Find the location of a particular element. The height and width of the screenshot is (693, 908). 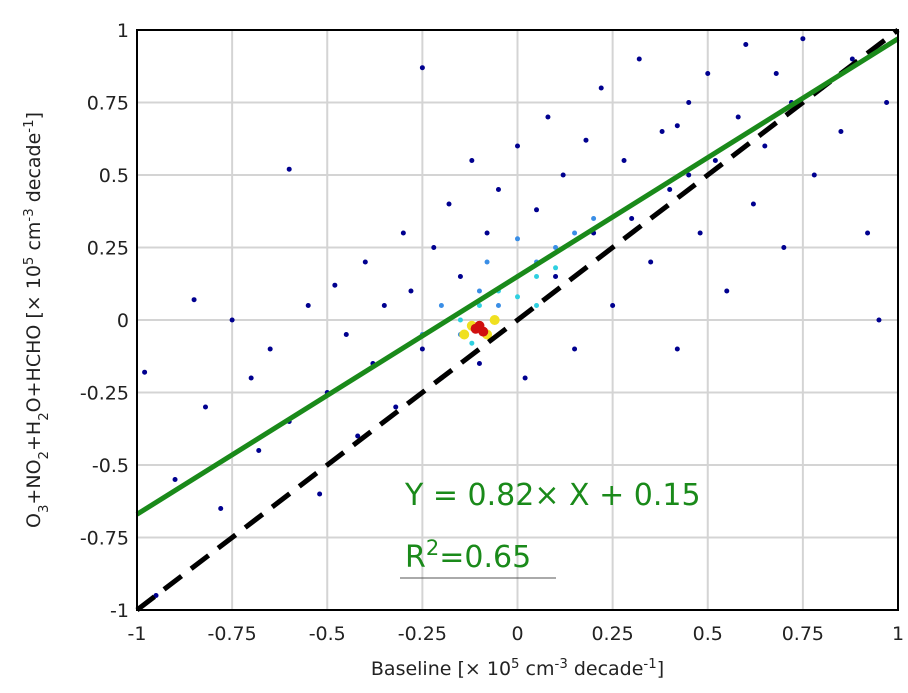

y-axis-label: O3+NO2+H2O+HCHO [× 105 cm-3 decade-1] is located at coordinates (37, 320).